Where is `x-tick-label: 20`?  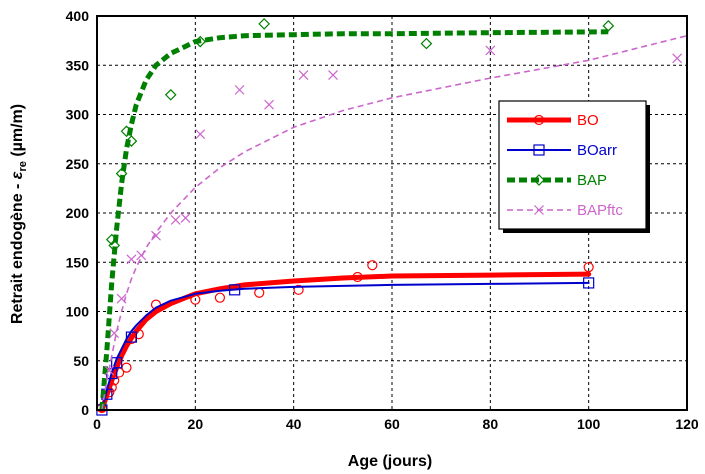
x-tick-label: 20 is located at coordinates (196, 424).